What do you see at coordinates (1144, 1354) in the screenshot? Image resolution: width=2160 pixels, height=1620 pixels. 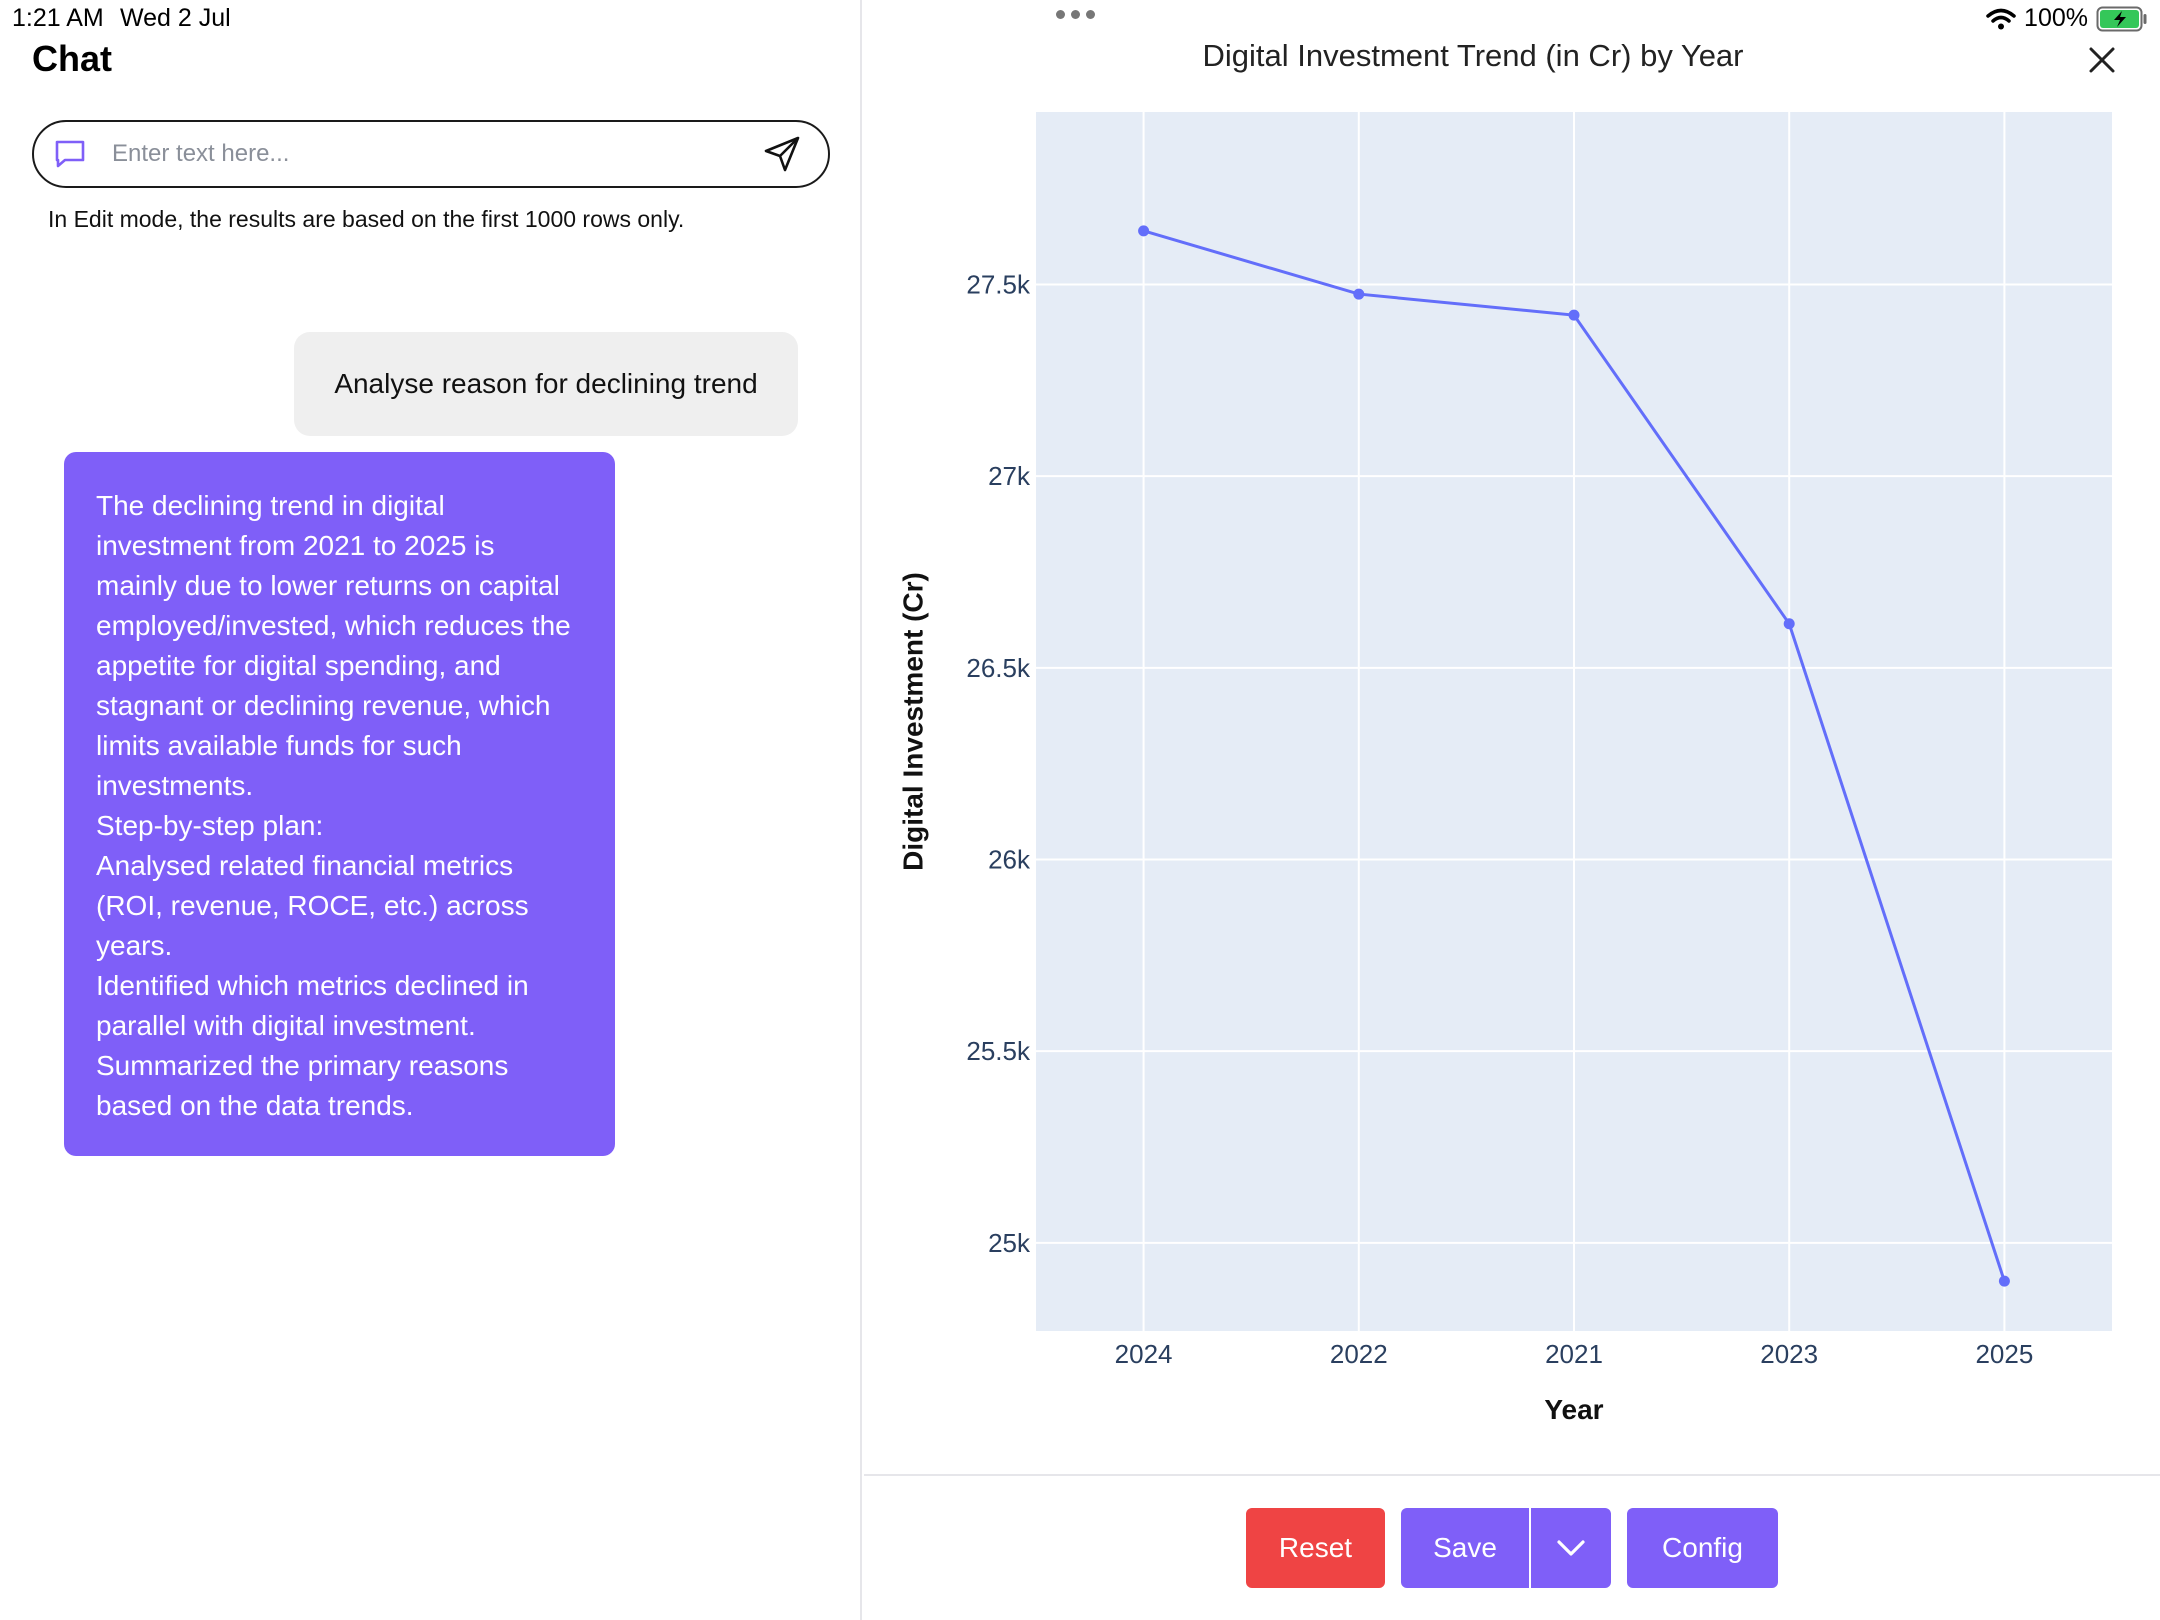 I see `x-tick-label: 2024` at bounding box center [1144, 1354].